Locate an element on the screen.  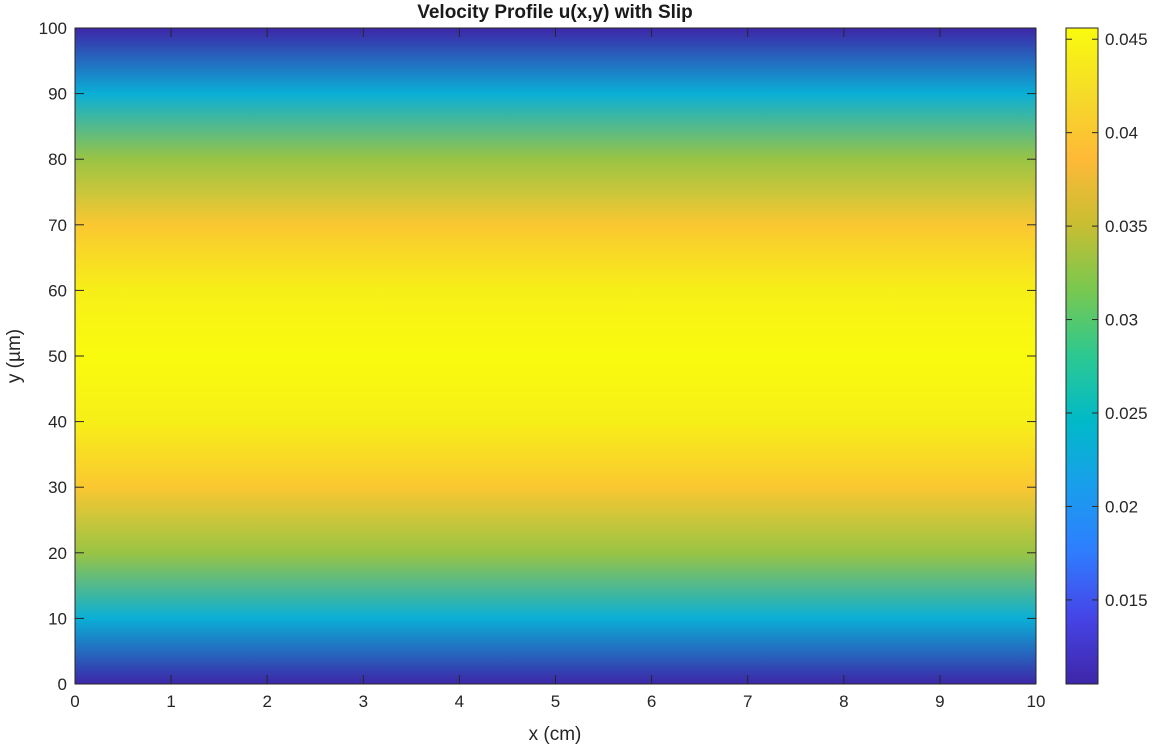
x-tick-label: 7 is located at coordinates (747, 701).